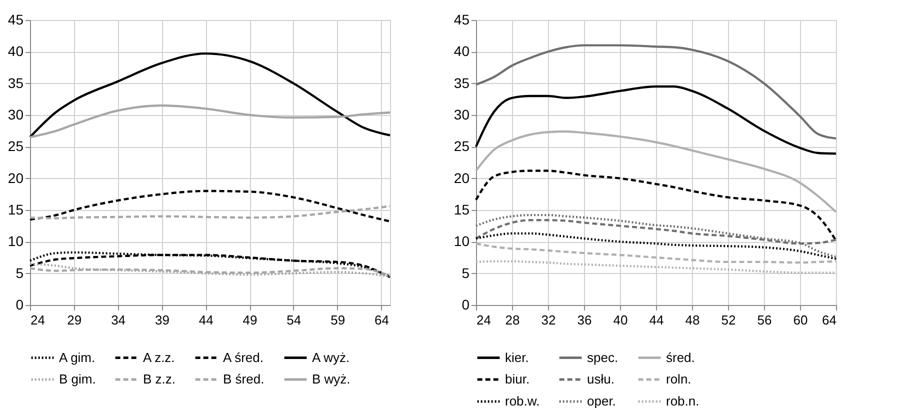 This screenshot has width=909, height=408. I want to click on legend-label: B wyż., so click(331, 379).